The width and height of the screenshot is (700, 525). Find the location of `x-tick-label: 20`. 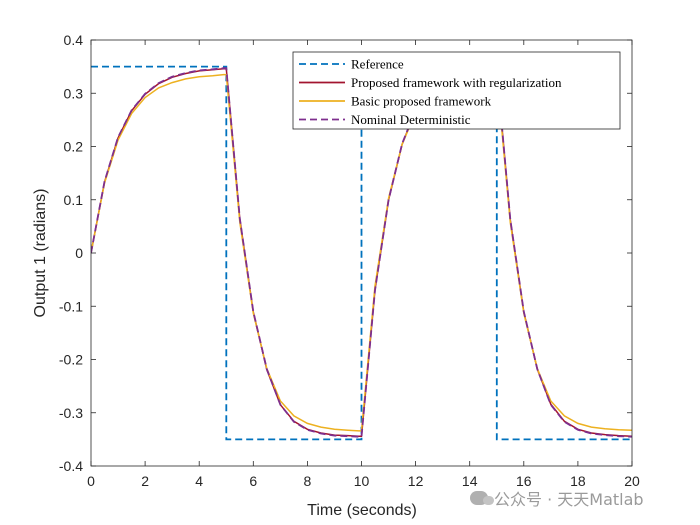

x-tick-label: 20 is located at coordinates (632, 481).